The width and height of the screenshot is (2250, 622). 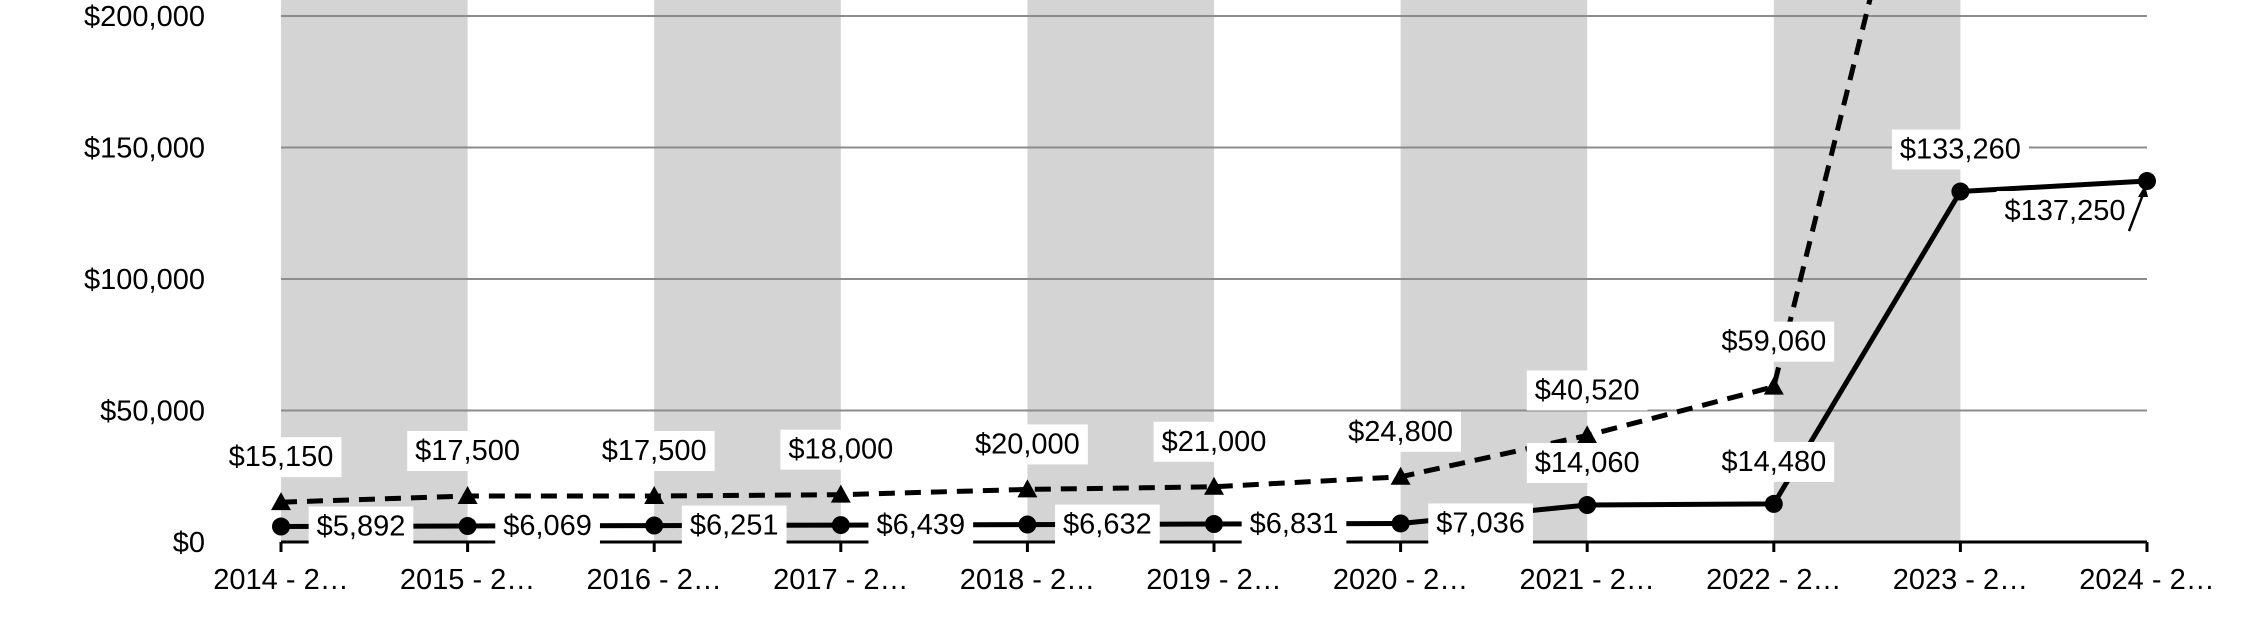 I want to click on data-label: $14,060, so click(x=1587, y=463).